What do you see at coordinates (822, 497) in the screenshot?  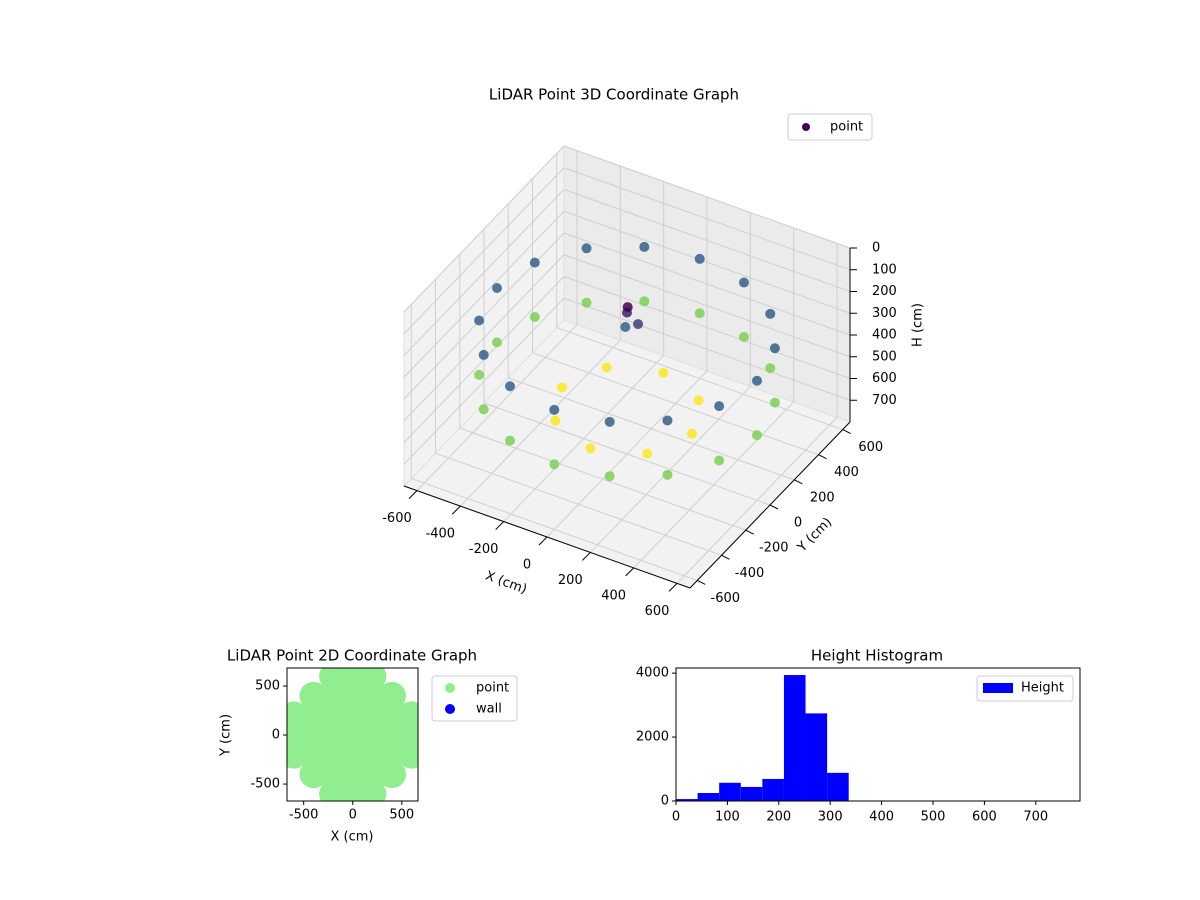 I see `y-tick-label: 200` at bounding box center [822, 497].